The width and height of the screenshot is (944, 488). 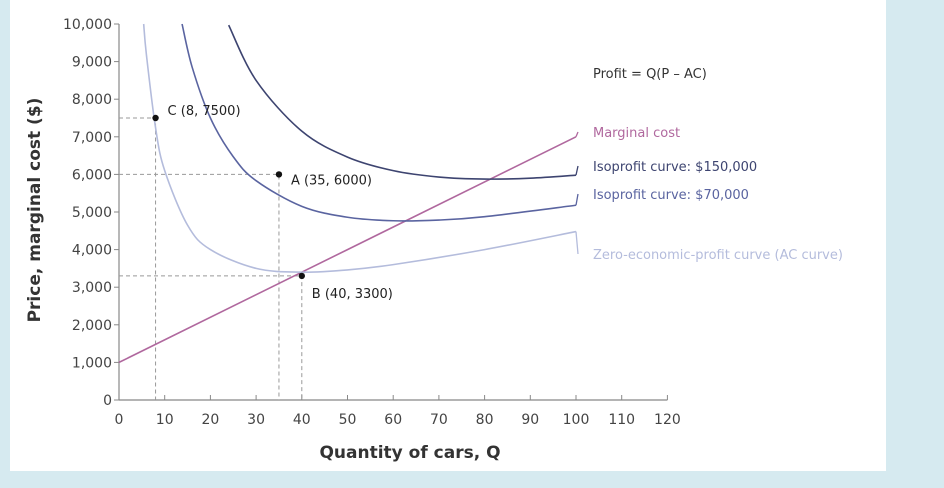 What do you see at coordinates (577, 199) in the screenshot?
I see `isoprofit-70000-curve-leader` at bounding box center [577, 199].